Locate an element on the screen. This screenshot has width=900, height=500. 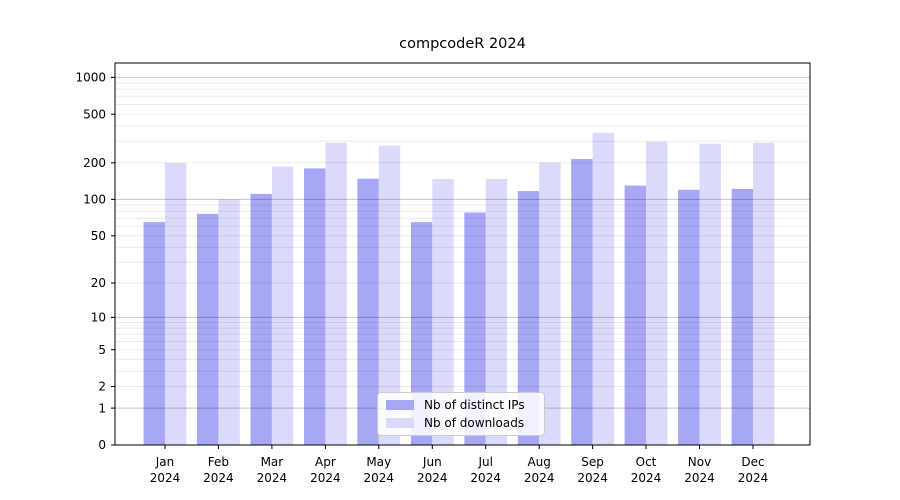
bar-downloads-sep is located at coordinates (603, 289).